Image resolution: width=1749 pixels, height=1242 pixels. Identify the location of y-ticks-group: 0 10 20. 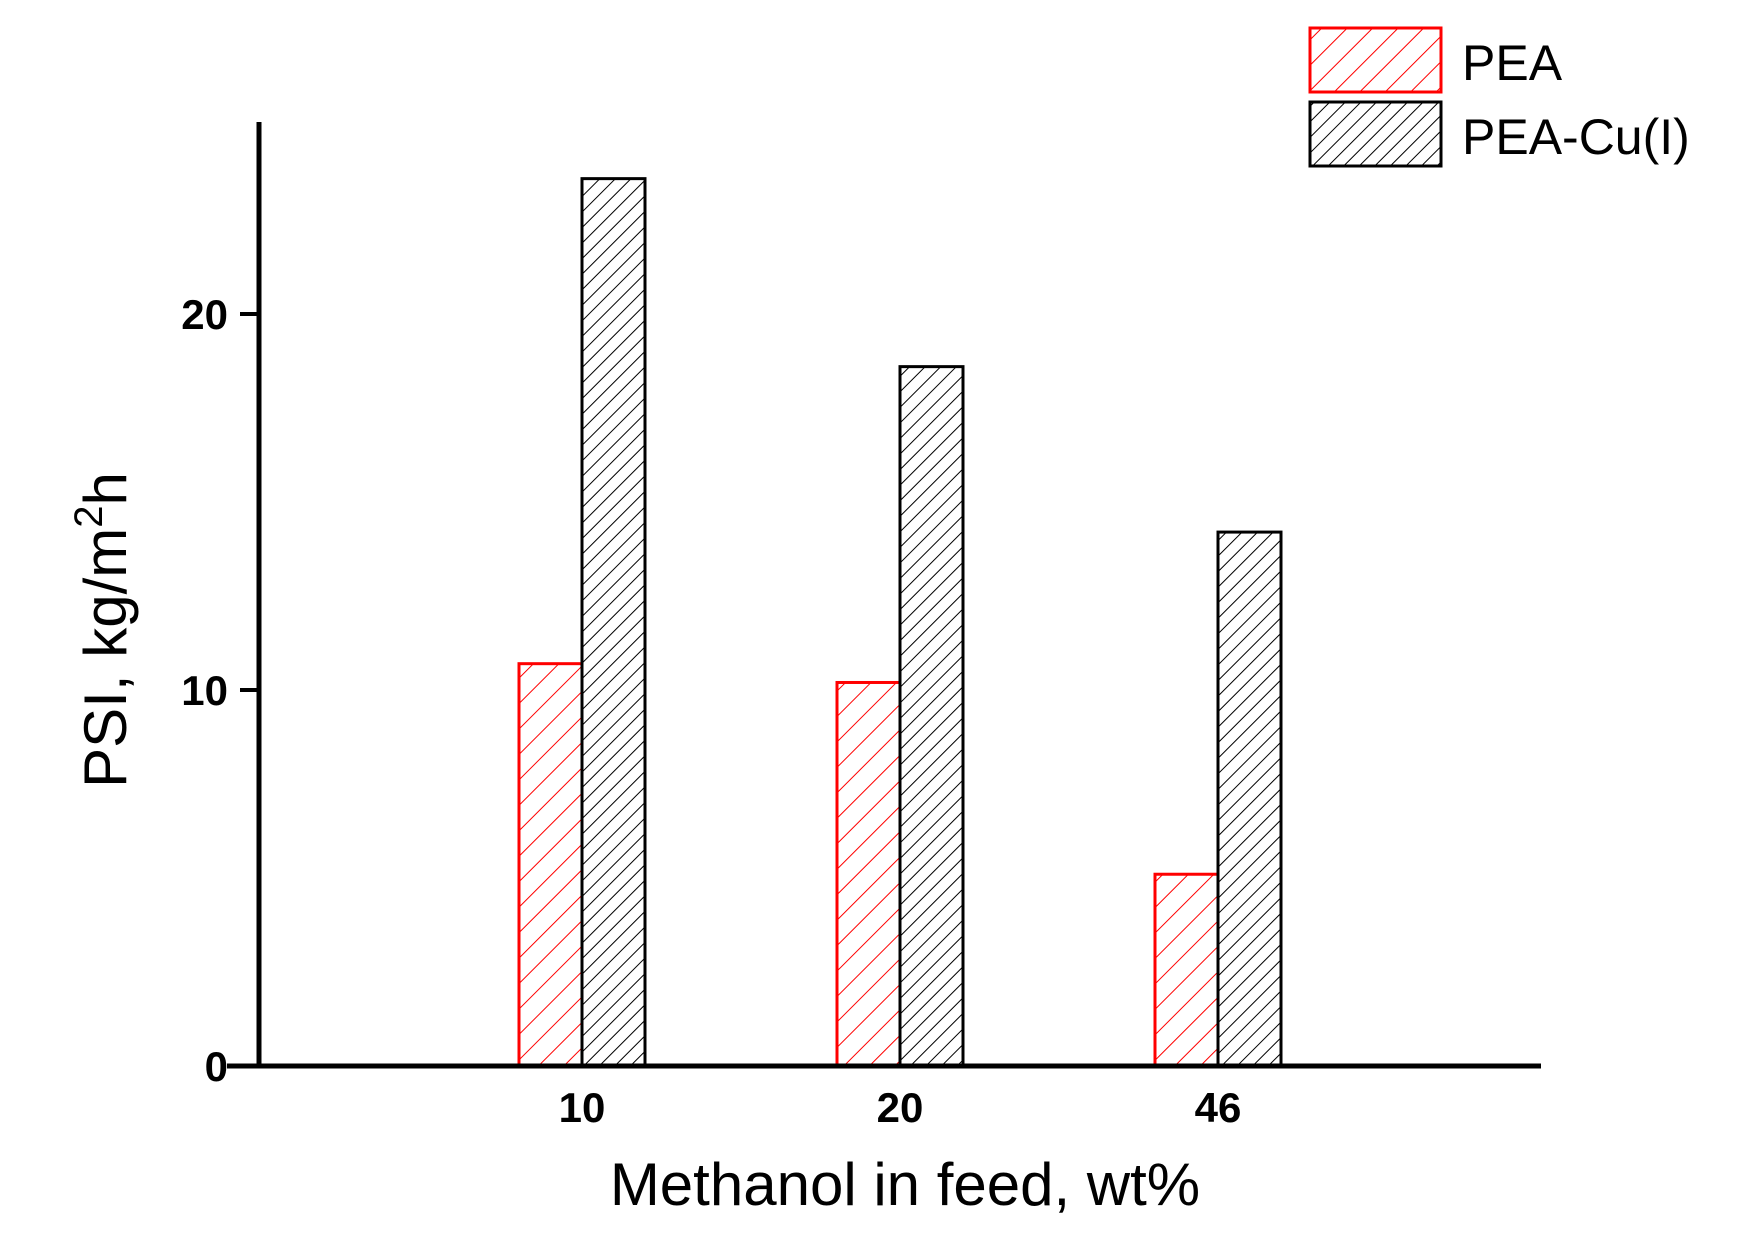
(220, 690).